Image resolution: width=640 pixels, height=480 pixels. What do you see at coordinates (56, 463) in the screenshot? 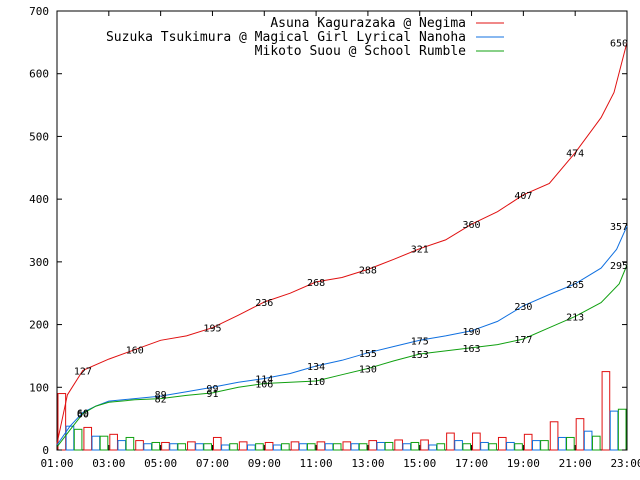
I see `x-tick-label: 01:00` at bounding box center [56, 463].